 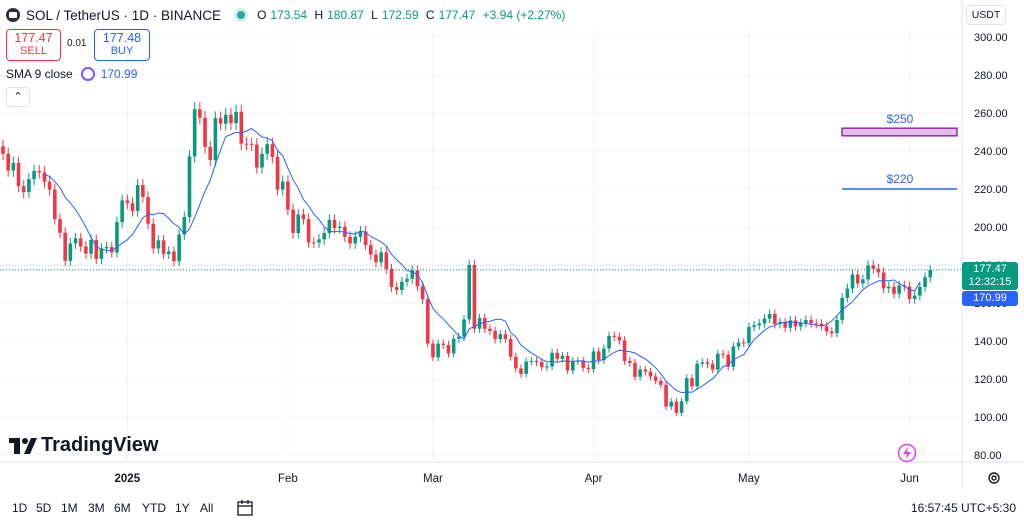 What do you see at coordinates (400, 15) in the screenshot?
I see `low-value: 172.59` at bounding box center [400, 15].